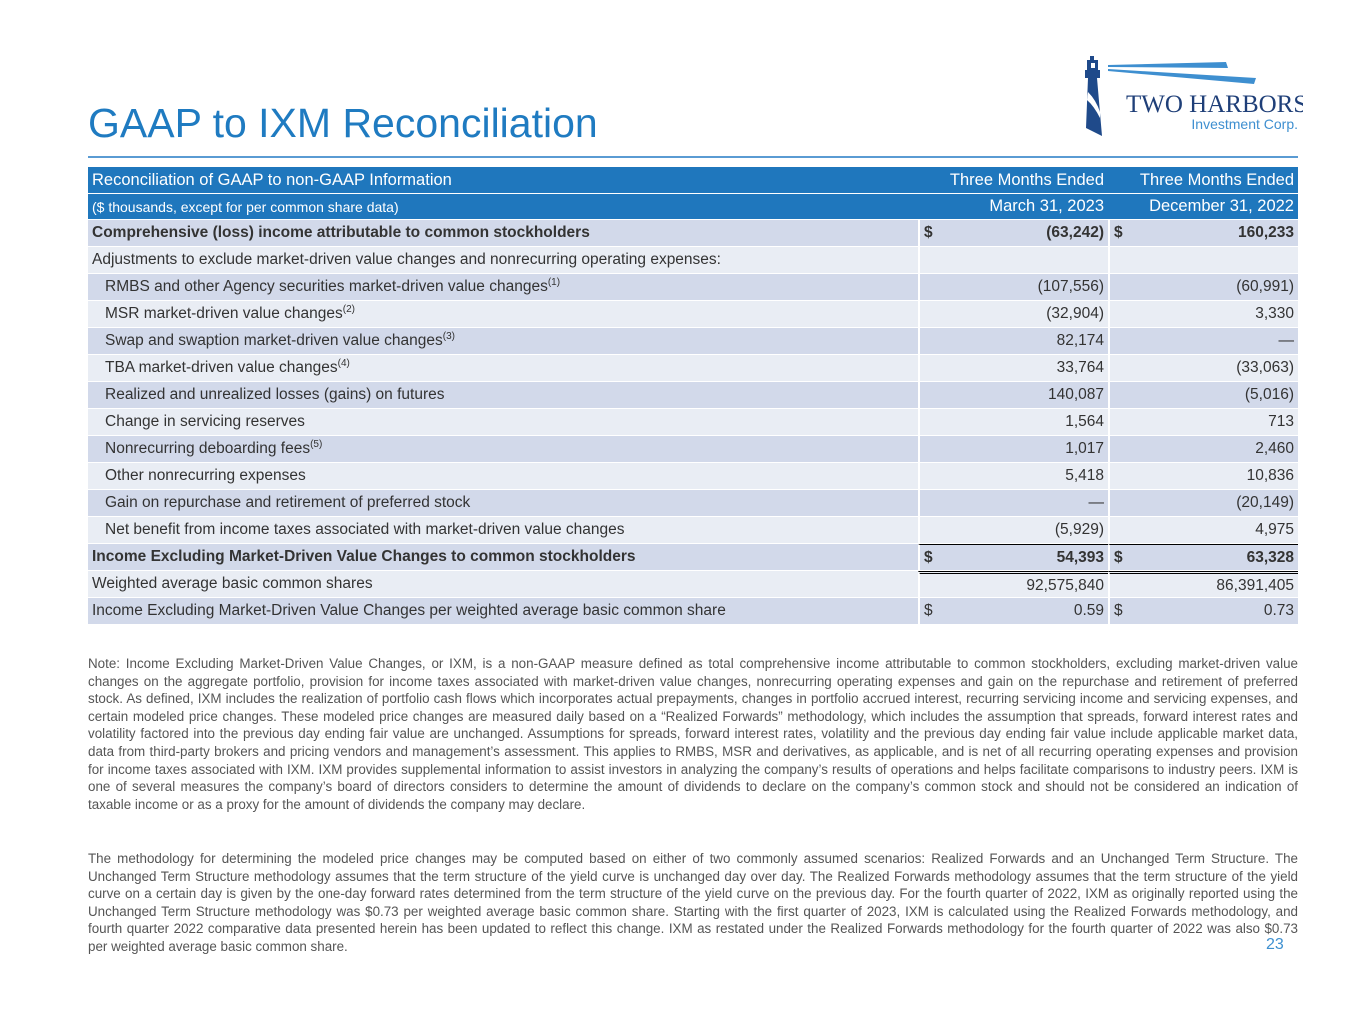  What do you see at coordinates (503, 422) in the screenshot?
I see `row-label-cell: Change in servicing reserves` at bounding box center [503, 422].